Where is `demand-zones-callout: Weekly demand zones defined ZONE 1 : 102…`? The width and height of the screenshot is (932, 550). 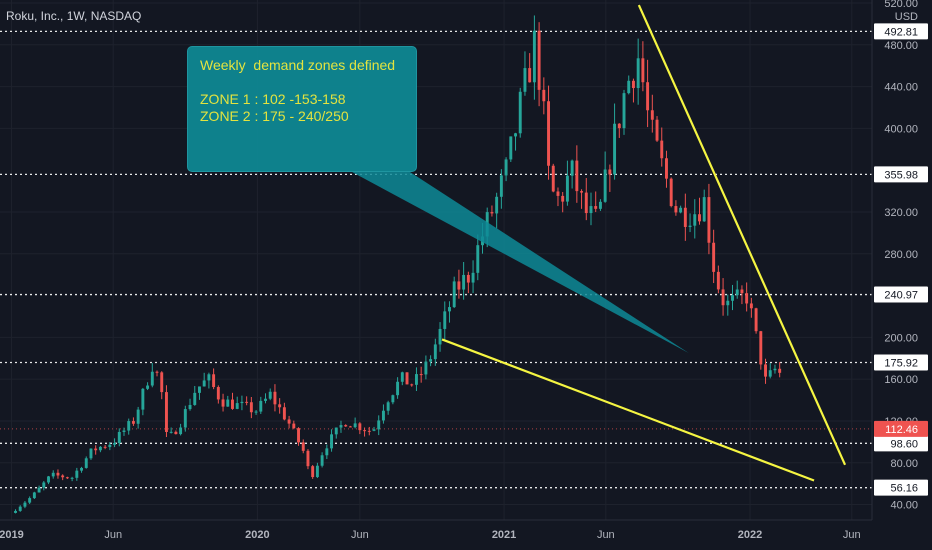 demand-zones-callout: Weekly demand zones defined ZONE 1 : 102… is located at coordinates (302, 109).